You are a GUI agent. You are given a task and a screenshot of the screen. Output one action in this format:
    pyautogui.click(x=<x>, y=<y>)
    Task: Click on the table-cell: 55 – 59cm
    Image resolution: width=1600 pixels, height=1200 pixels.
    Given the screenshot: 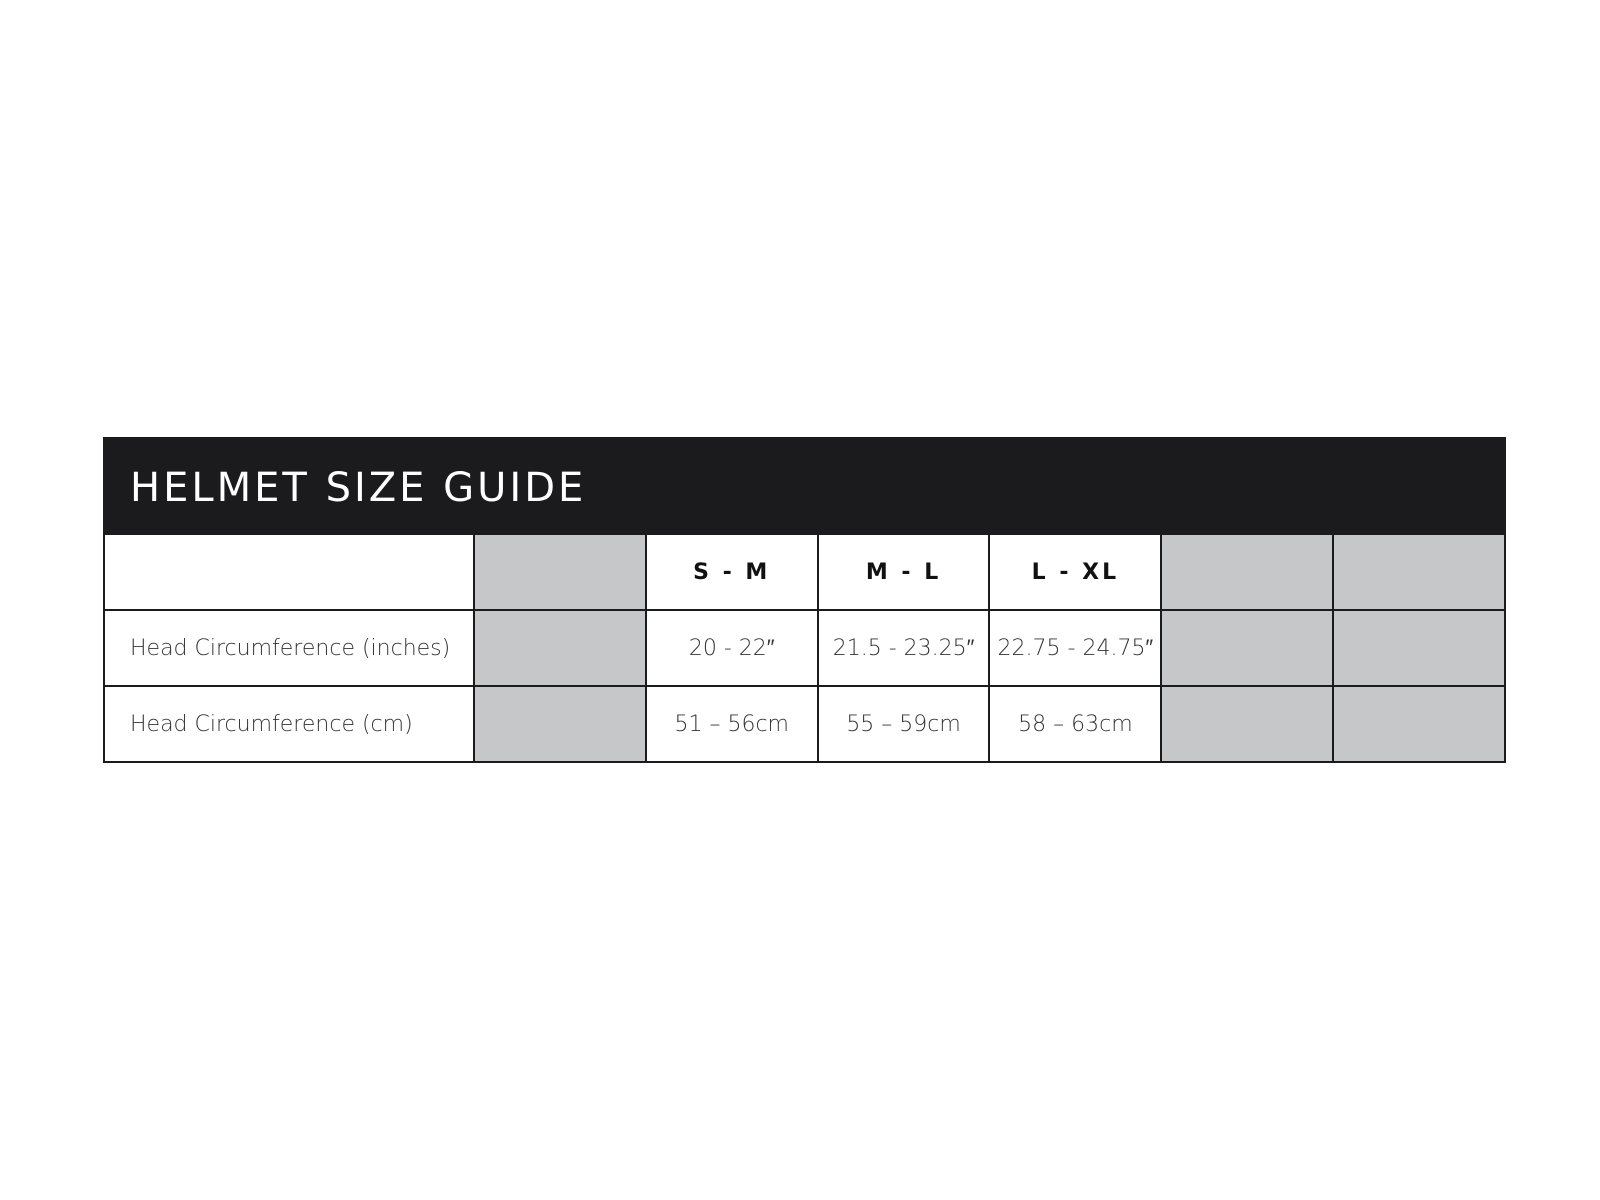 What is the action you would take?
    pyautogui.click(x=903, y=724)
    